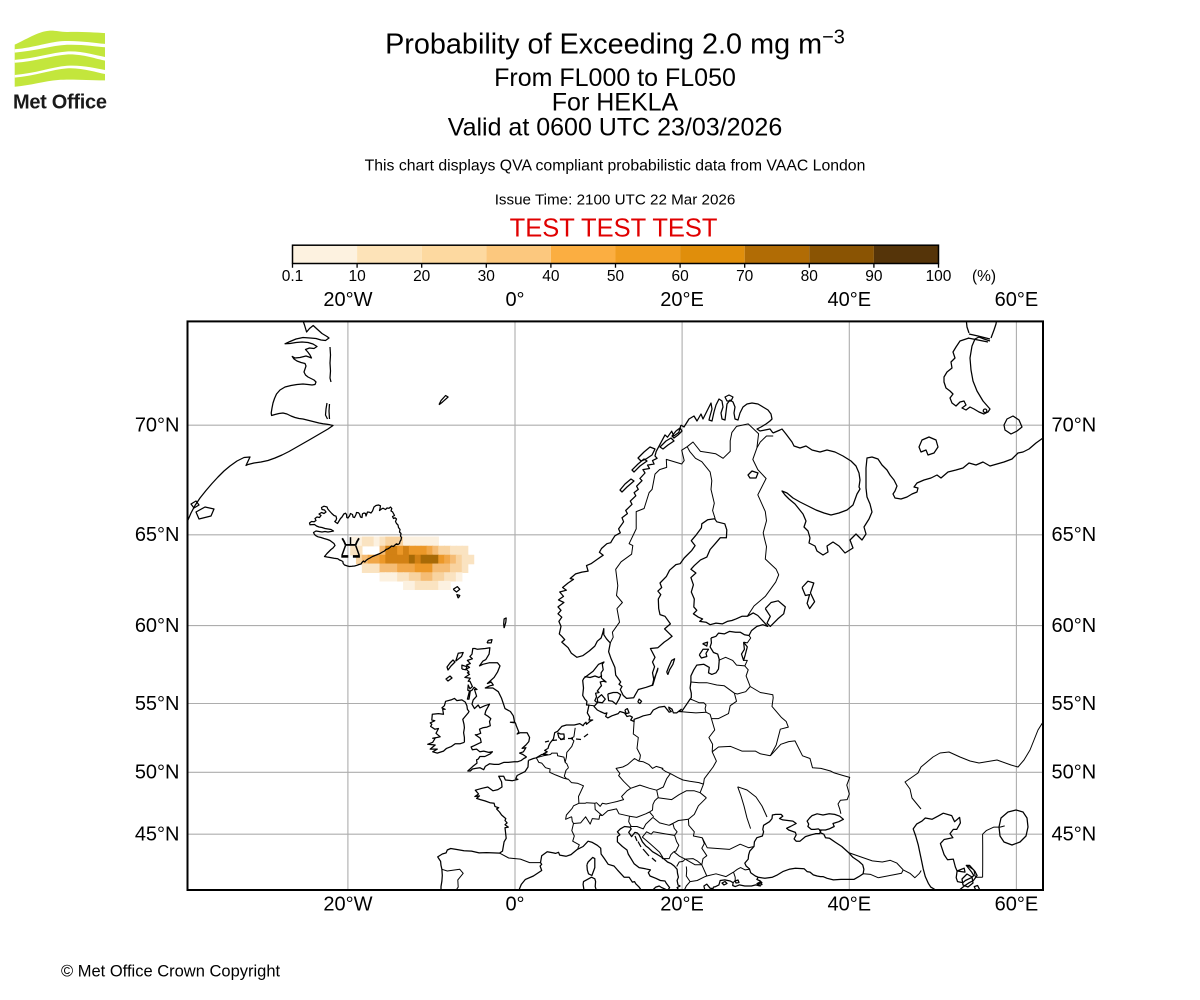 This screenshot has height=1000, width=1200. I want to click on svg-text: TEST TEST TEST, so click(614, 228).